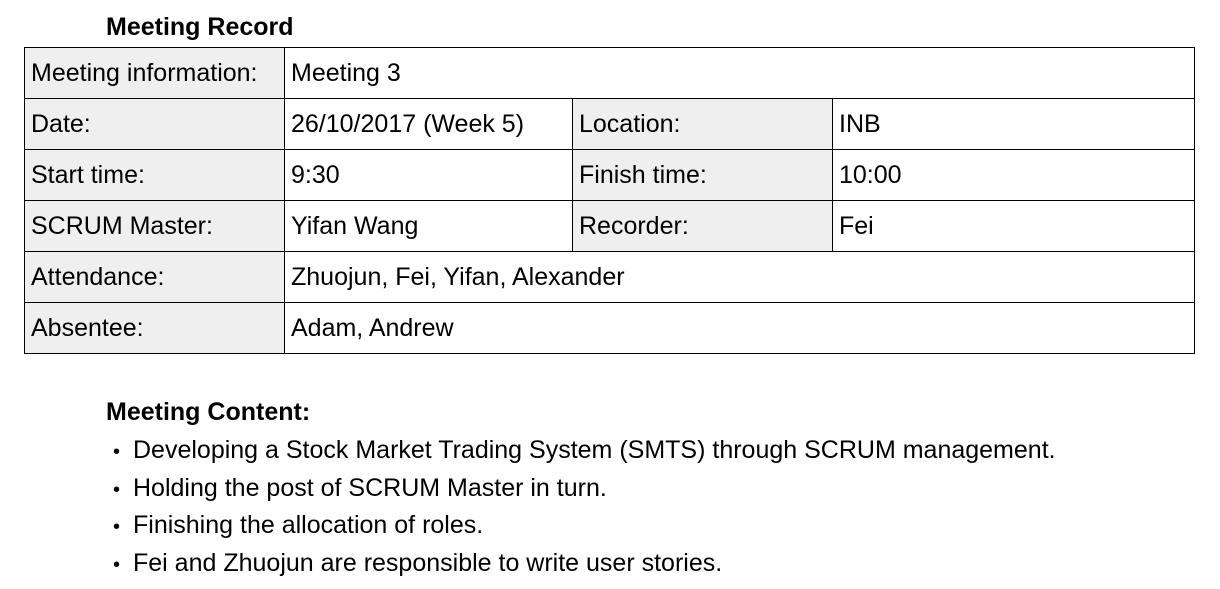 This screenshot has width=1220, height=589. I want to click on scrum-master-label: SCRUM Master:, so click(154, 226).